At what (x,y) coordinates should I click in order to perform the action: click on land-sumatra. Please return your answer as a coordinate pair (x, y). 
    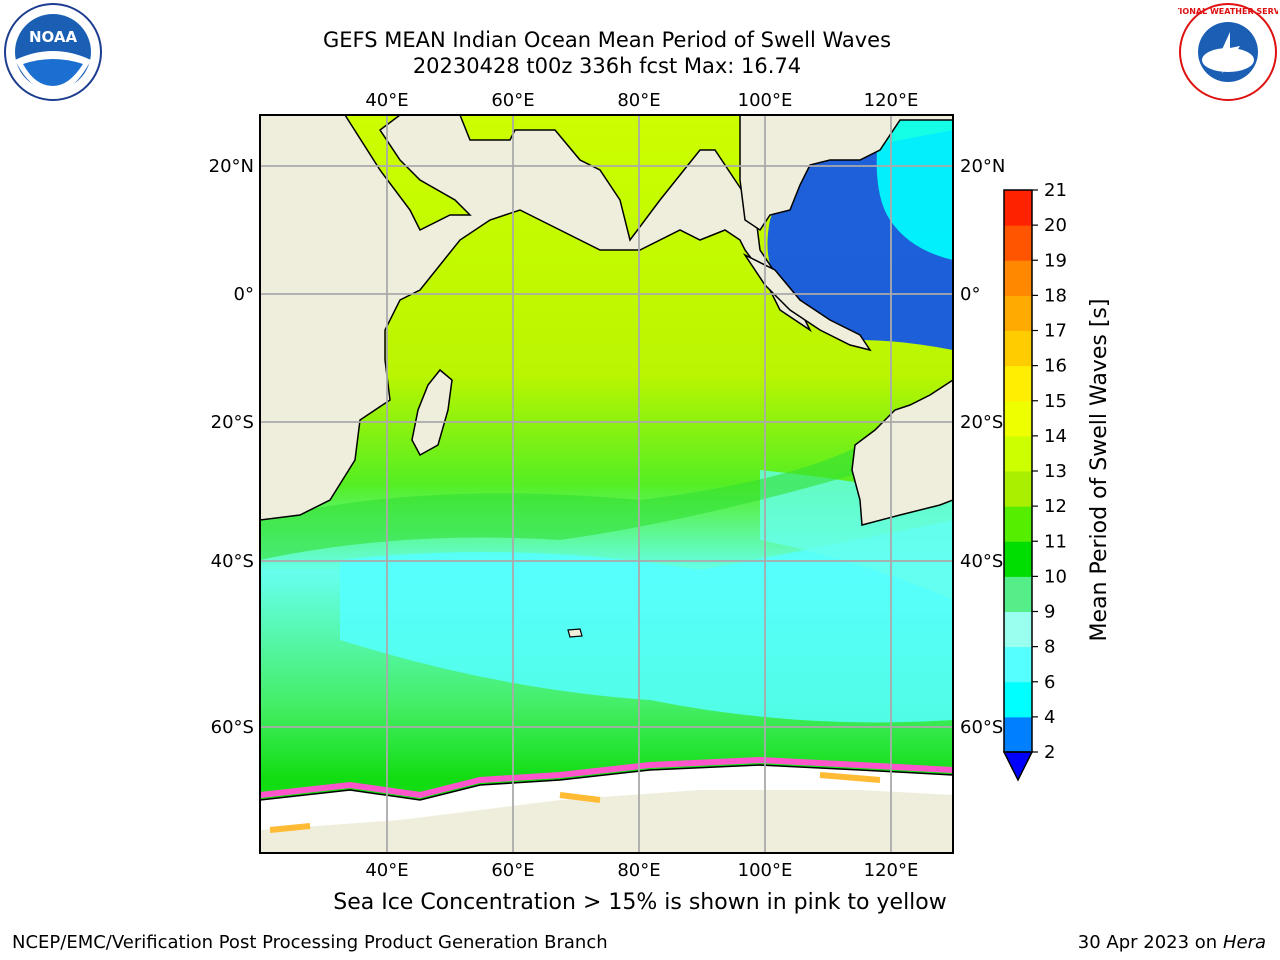
    Looking at the image, I should click on (807, 302).